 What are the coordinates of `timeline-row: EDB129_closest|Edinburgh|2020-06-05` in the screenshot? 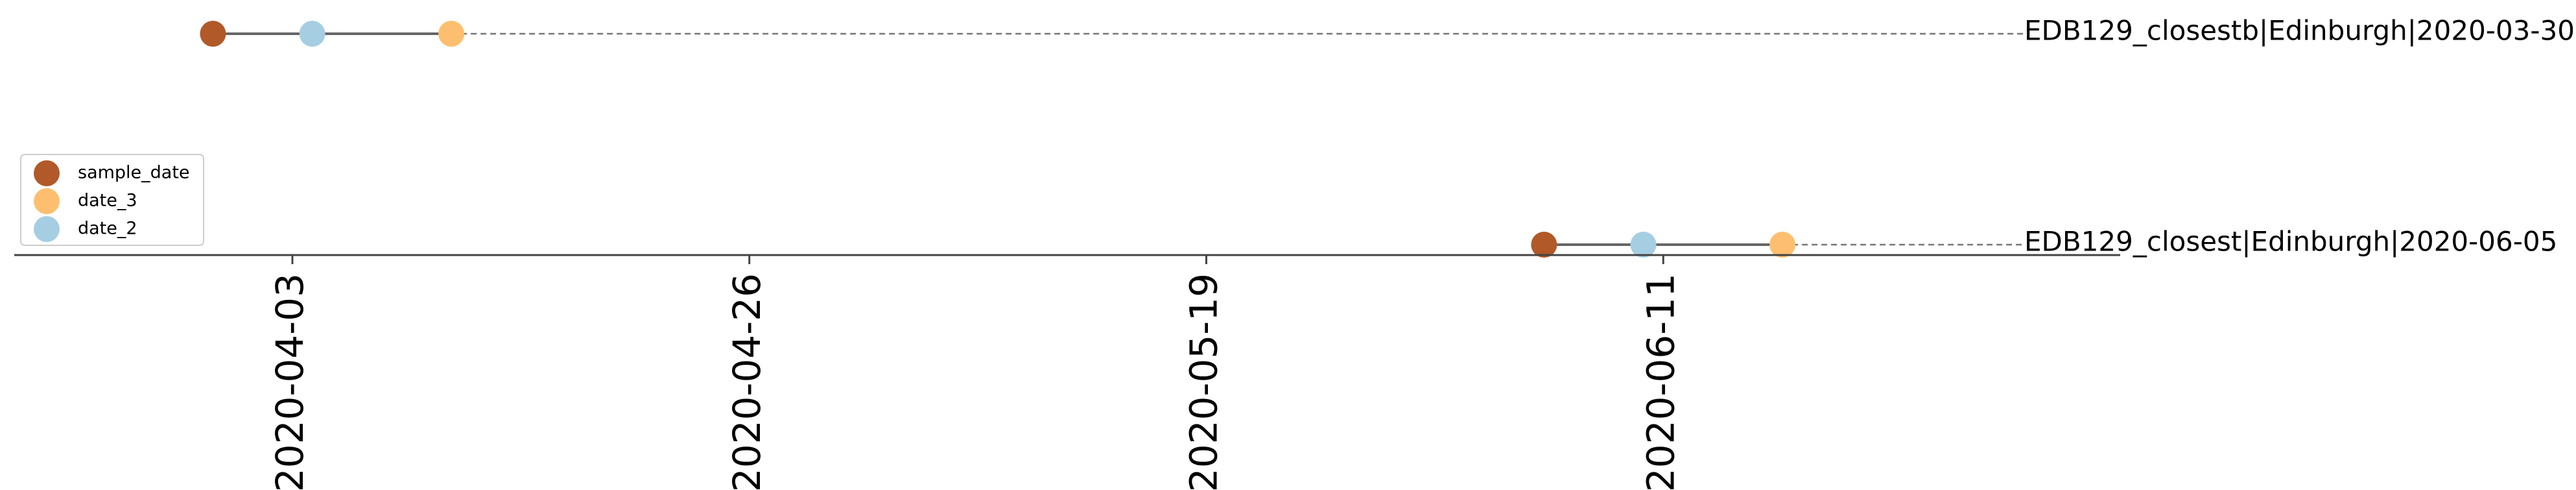 It's located at (2044, 242).